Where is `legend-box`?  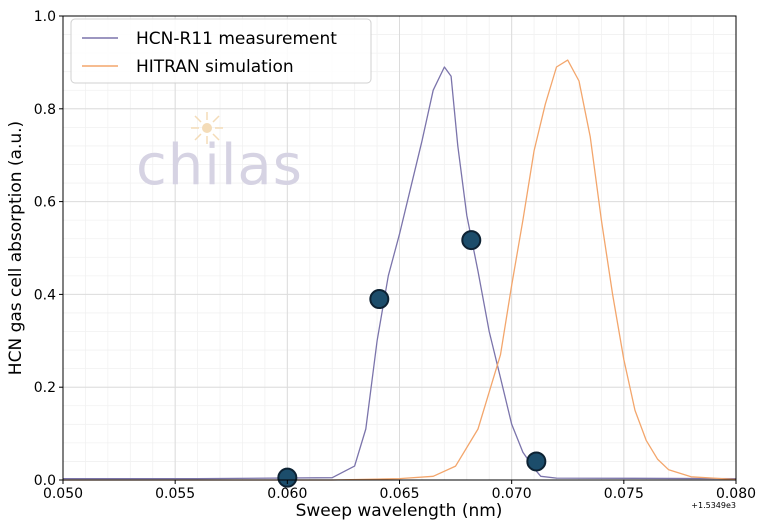 legend-box is located at coordinates (221, 51).